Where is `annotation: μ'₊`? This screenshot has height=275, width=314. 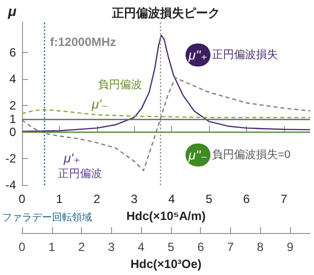 annotation: μ'₊ is located at coordinates (71, 158).